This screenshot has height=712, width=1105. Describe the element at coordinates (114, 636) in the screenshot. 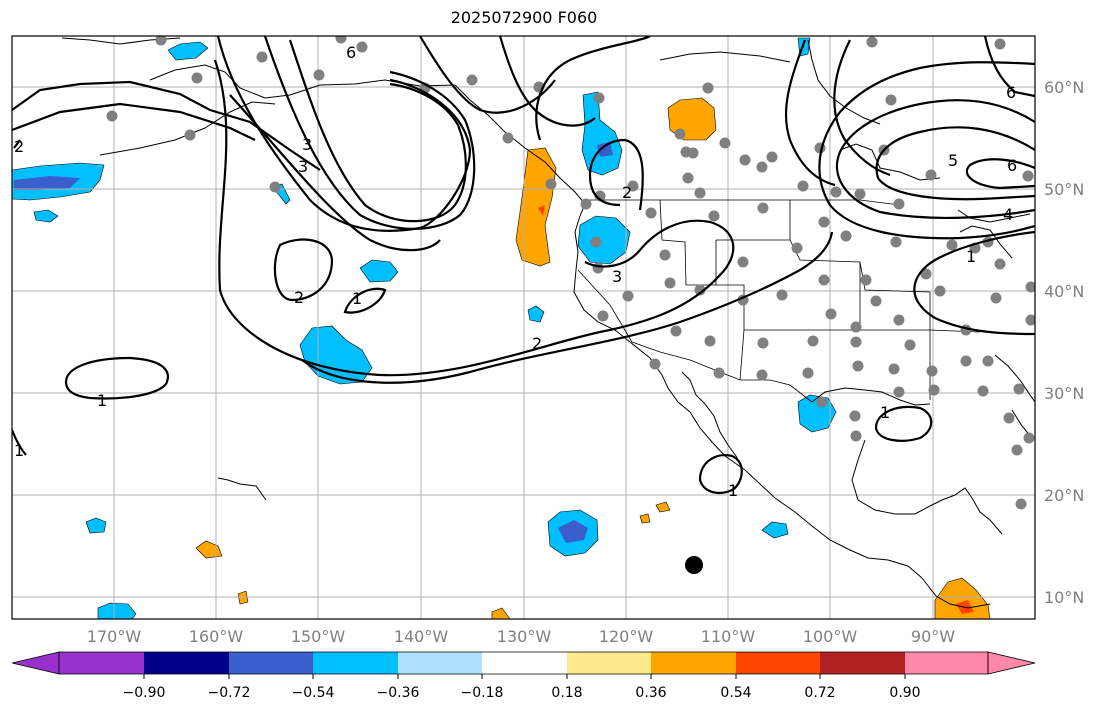

I see `lon-label: 170°W` at that location.